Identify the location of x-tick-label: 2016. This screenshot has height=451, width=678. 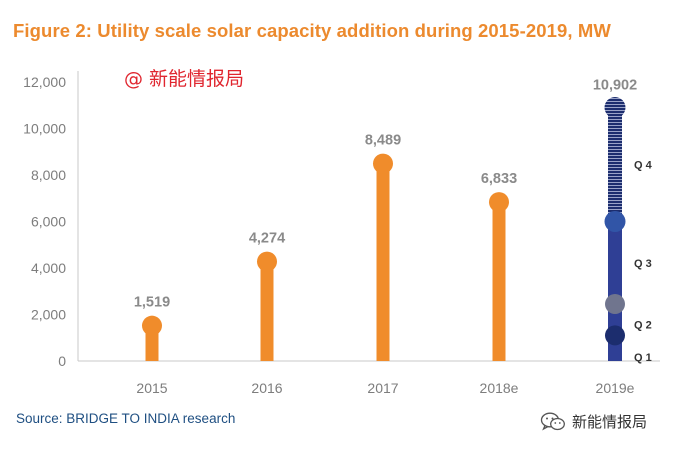
(266, 388).